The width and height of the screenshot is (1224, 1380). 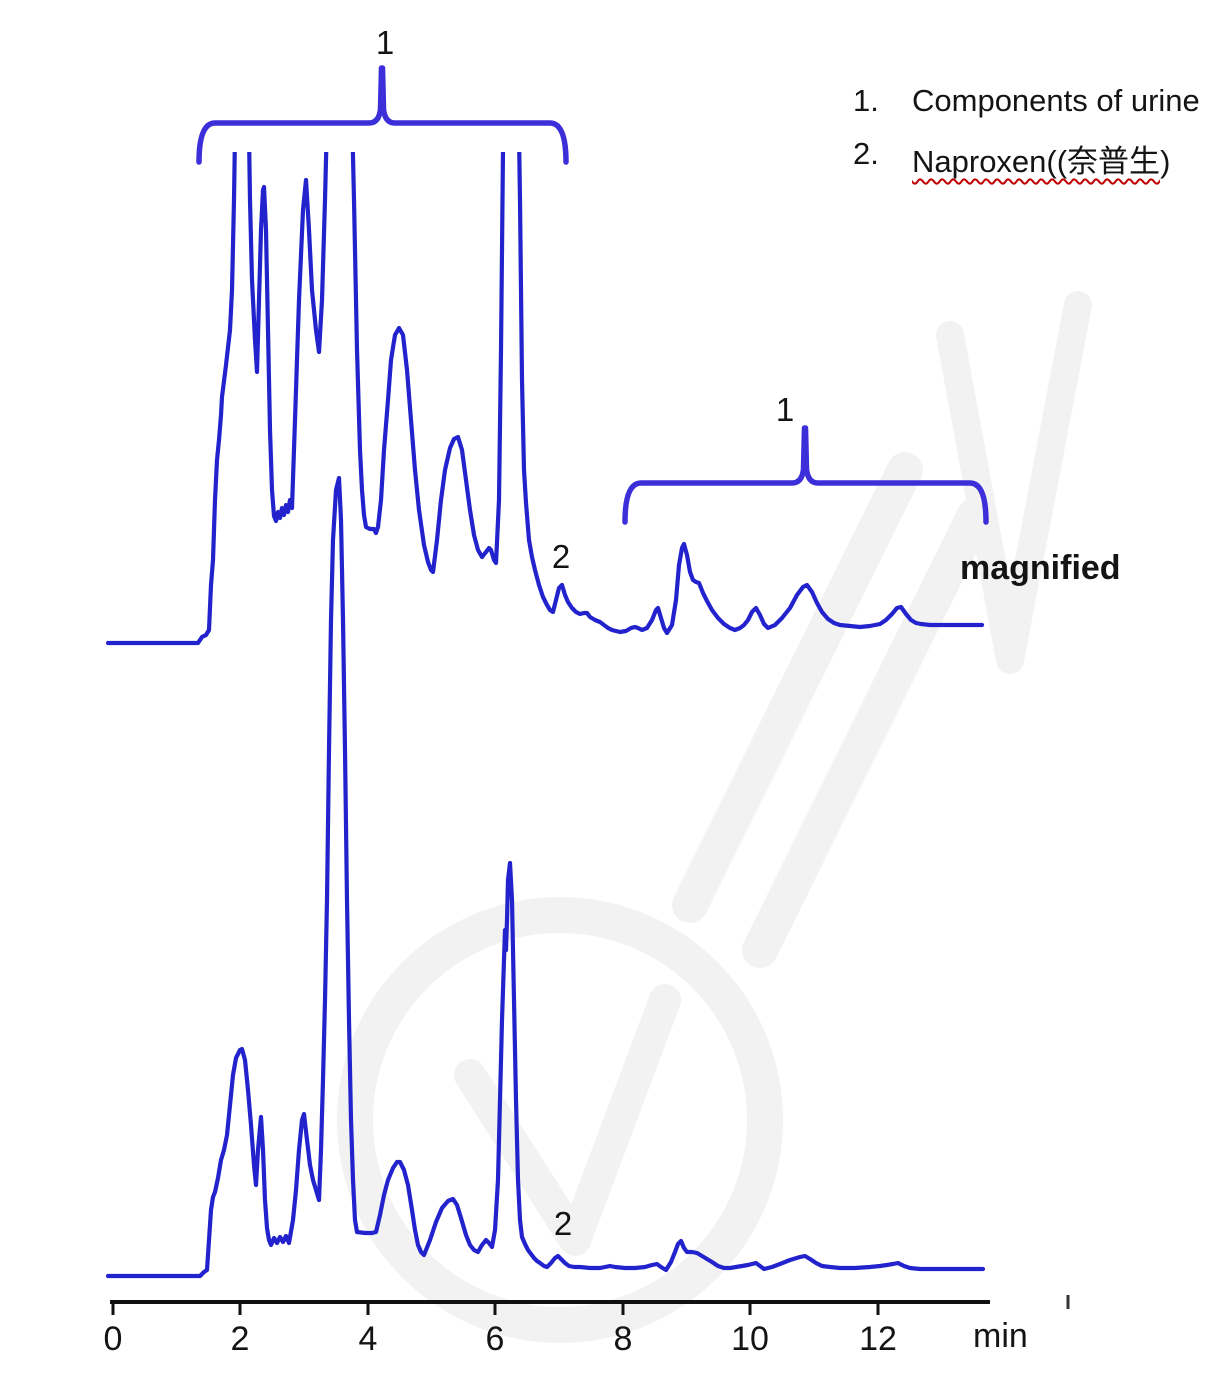 I want to click on bracket1-label: 1, so click(x=385, y=42).